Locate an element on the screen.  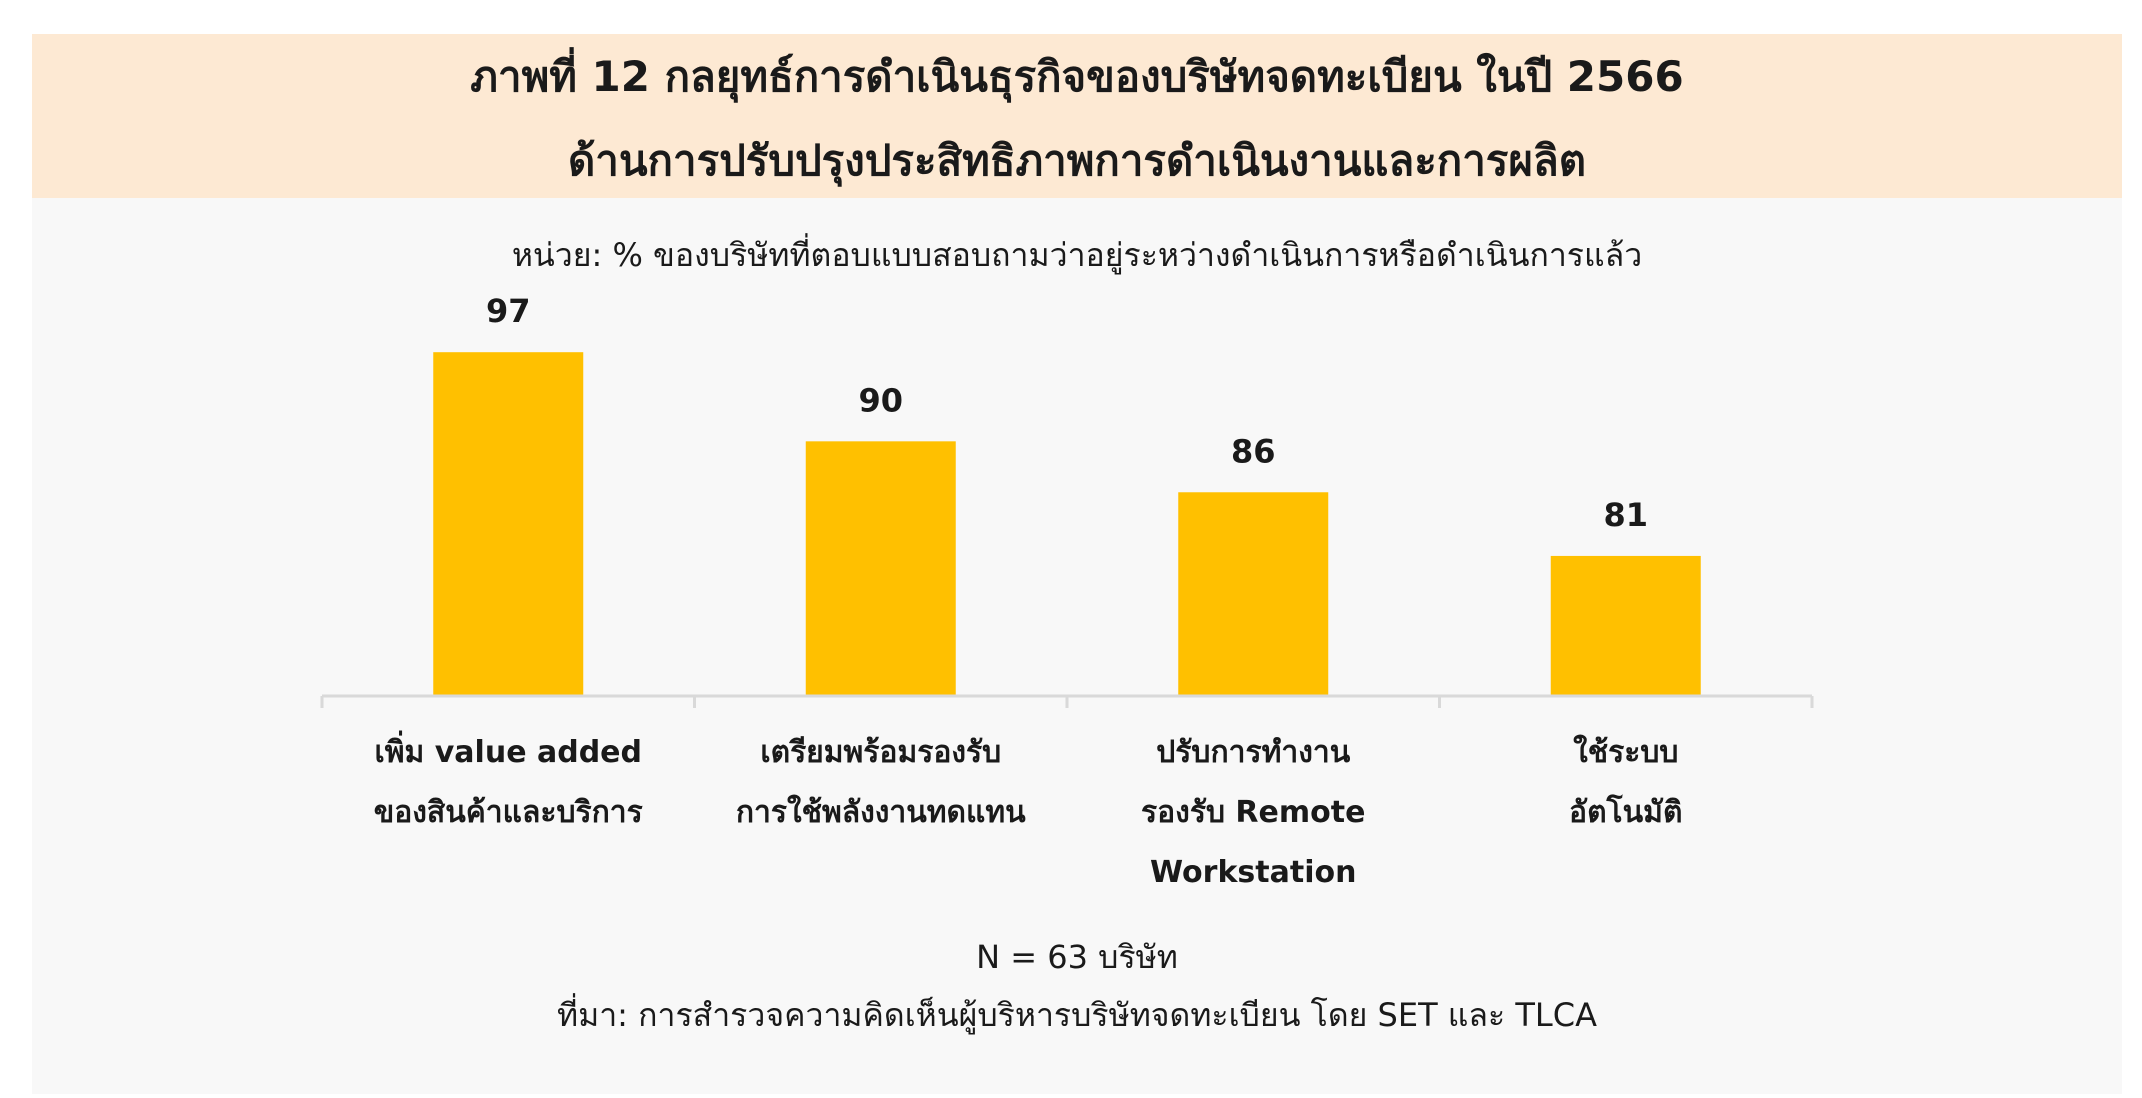
data-label-2: 90 is located at coordinates (880, 400).